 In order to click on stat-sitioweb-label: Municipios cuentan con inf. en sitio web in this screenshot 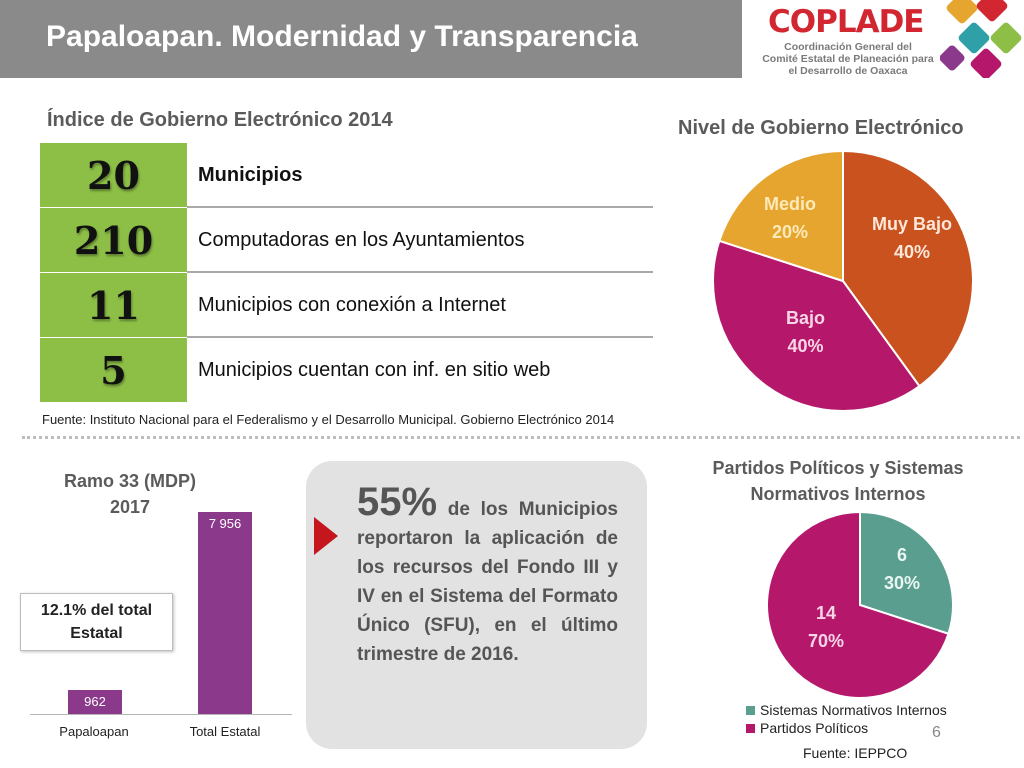, I will do `click(374, 369)`.